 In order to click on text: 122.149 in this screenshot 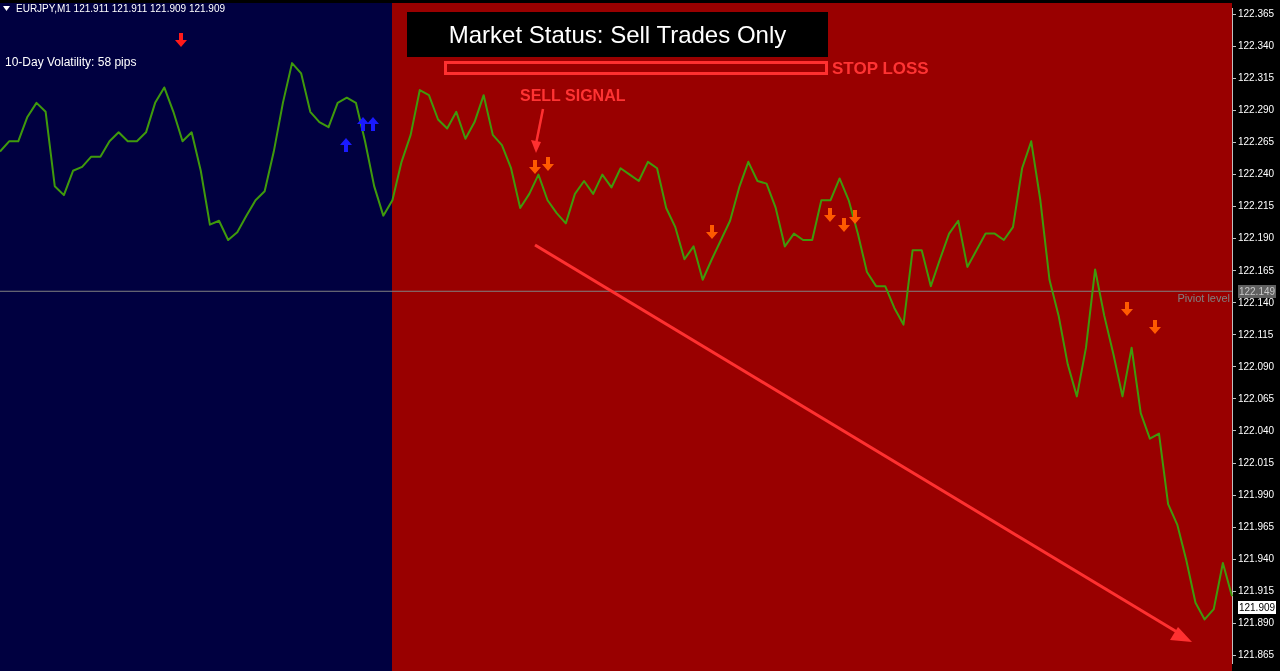, I will do `click(1257, 291)`.